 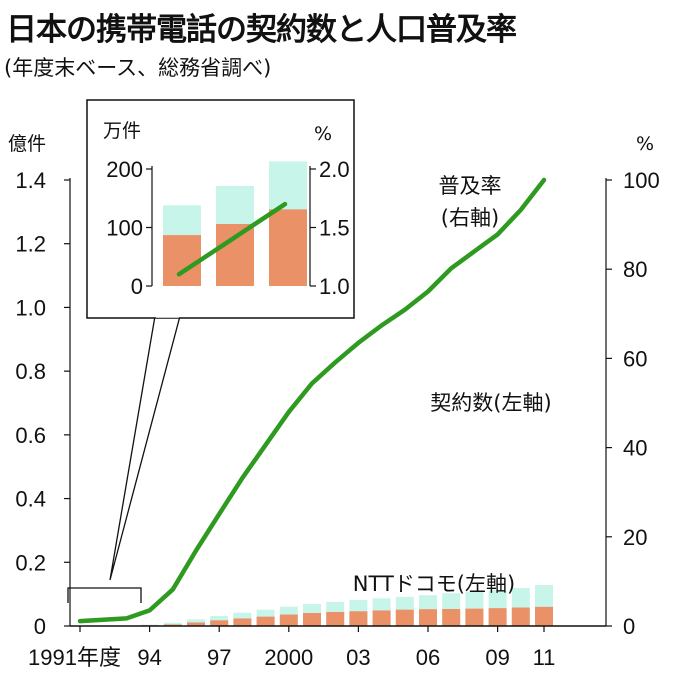 What do you see at coordinates (381, 618) in the screenshot?
I see `docomo-bar-2004` at bounding box center [381, 618].